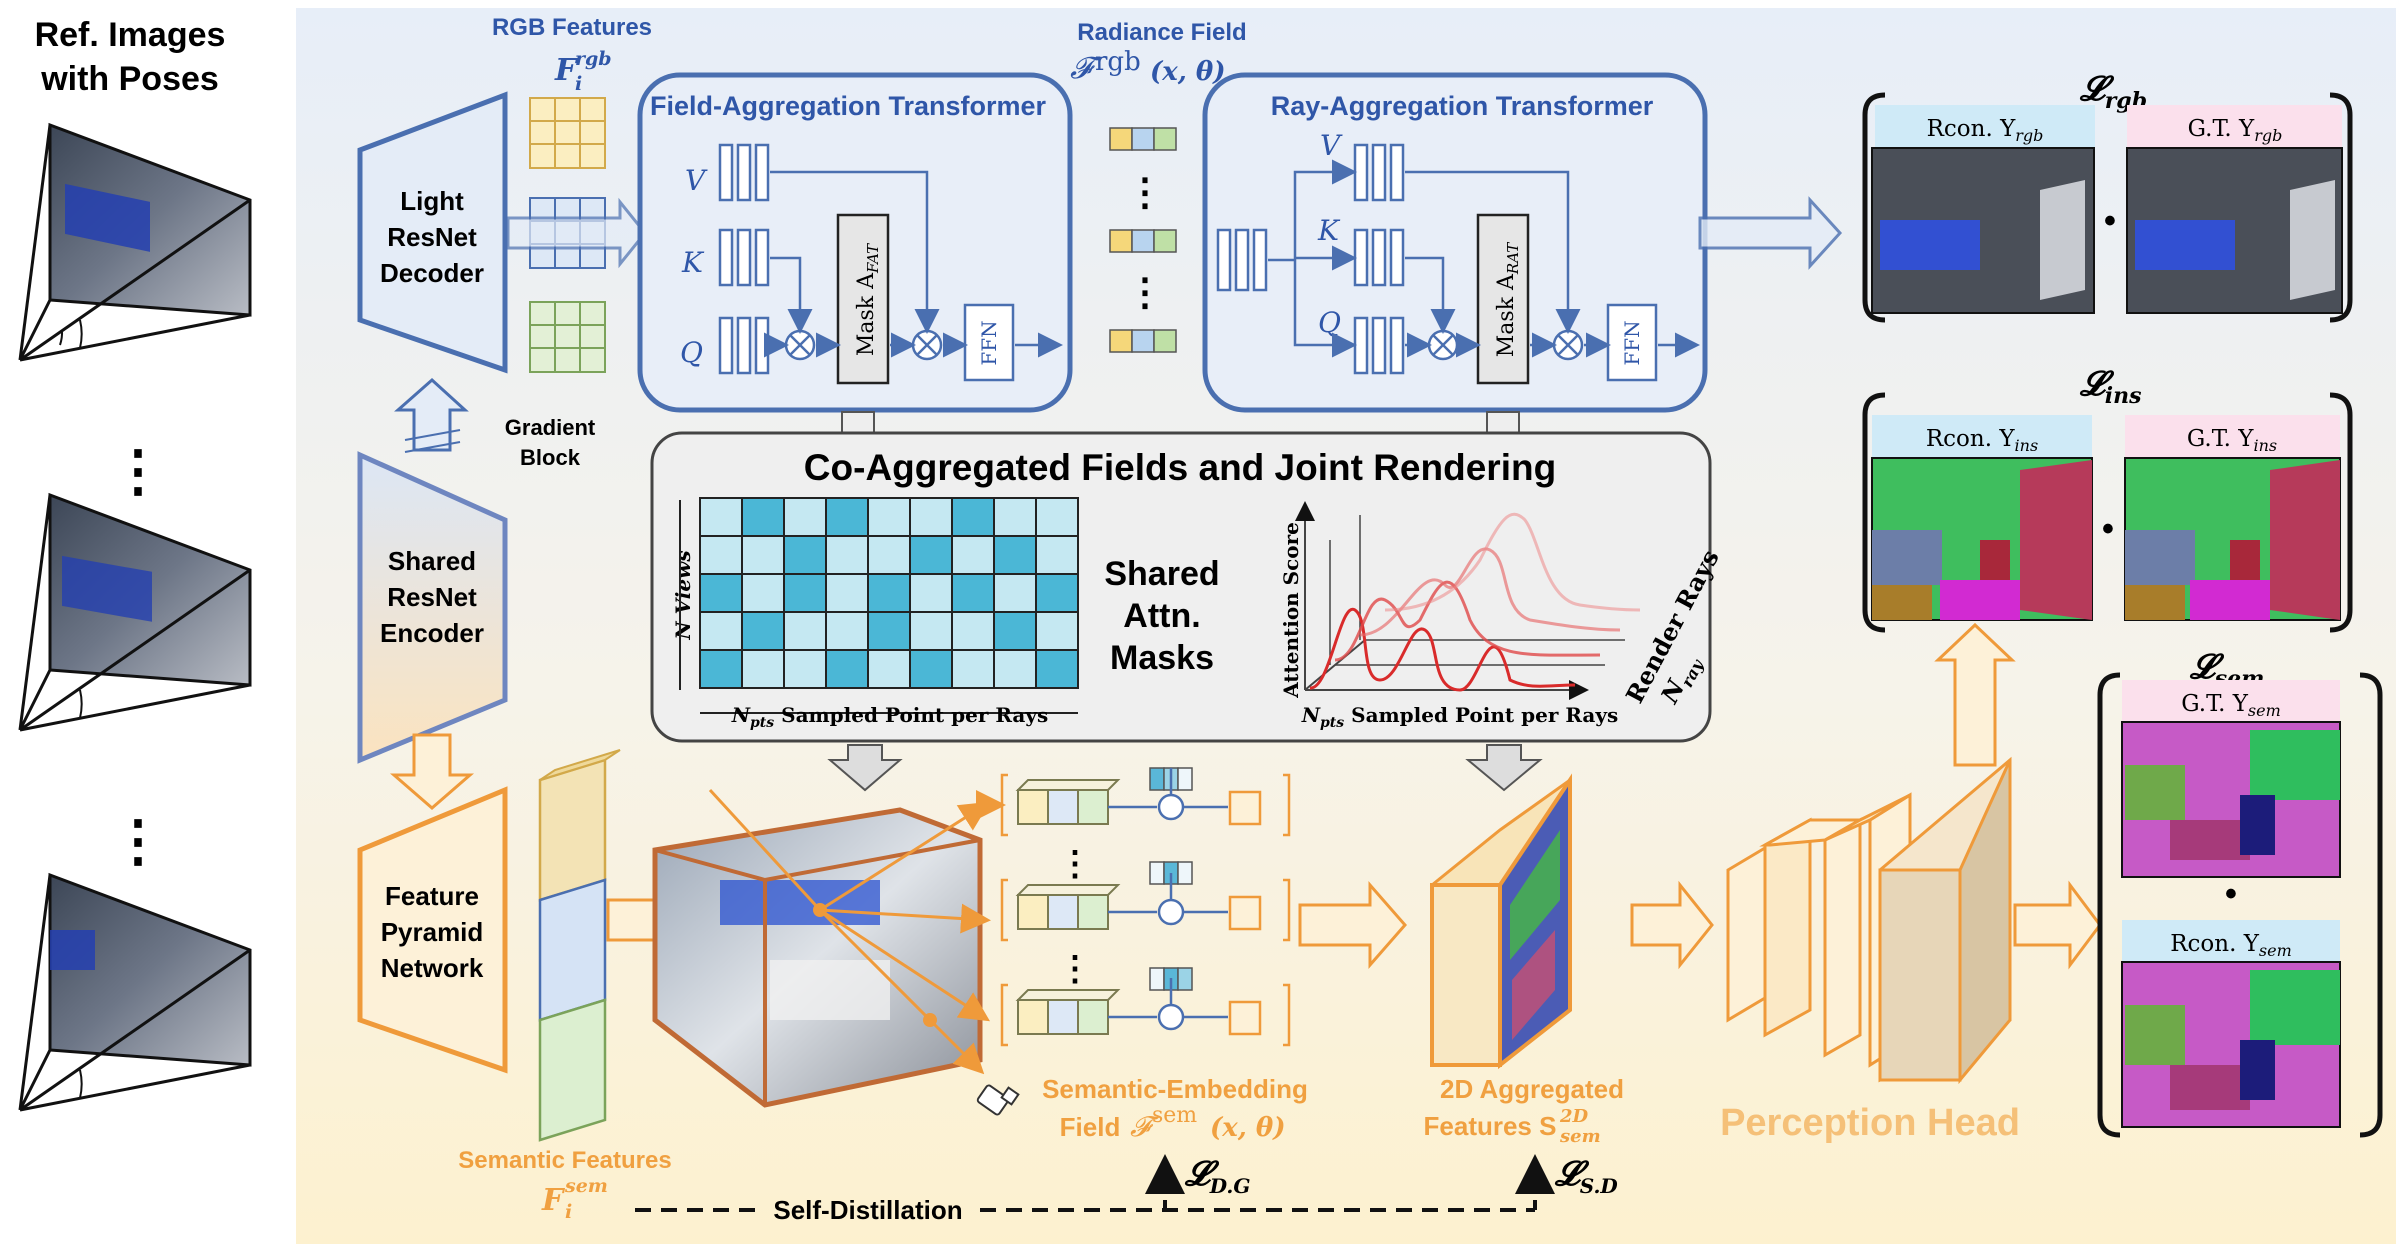 The image size is (2400, 1256). What do you see at coordinates (566, 70) in the screenshot?
I see `rgb-features-symbol: F` at bounding box center [566, 70].